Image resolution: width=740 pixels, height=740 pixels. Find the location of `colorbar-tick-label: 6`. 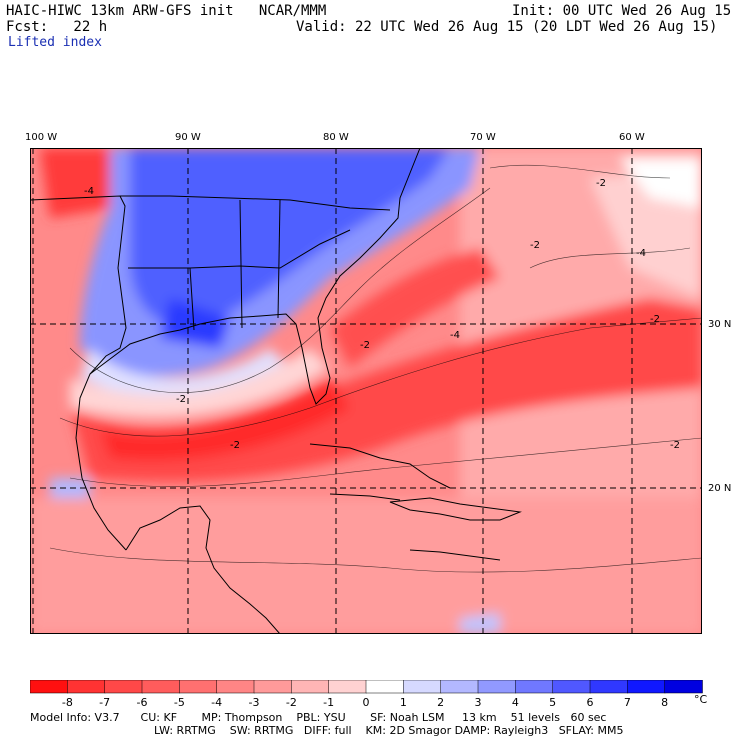

colorbar-tick-label: 6 is located at coordinates (590, 702).